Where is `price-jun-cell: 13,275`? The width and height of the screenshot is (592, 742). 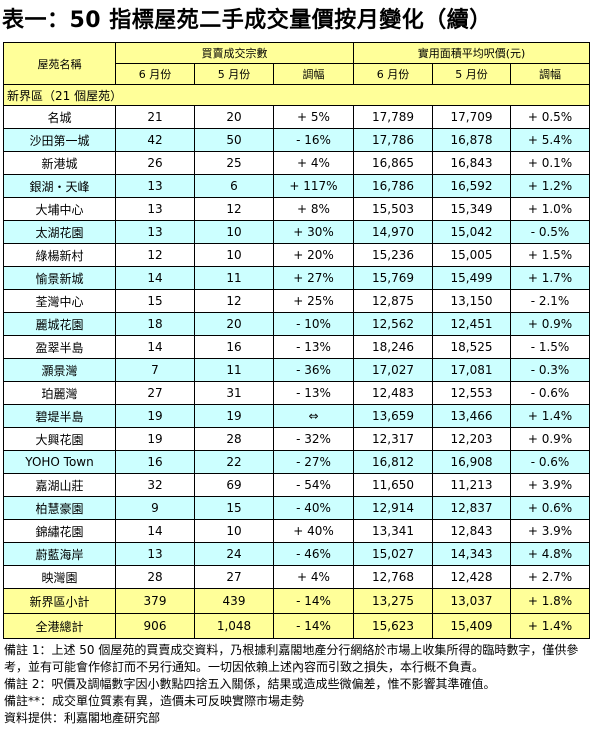
price-jun-cell: 13,275 is located at coordinates (393, 601).